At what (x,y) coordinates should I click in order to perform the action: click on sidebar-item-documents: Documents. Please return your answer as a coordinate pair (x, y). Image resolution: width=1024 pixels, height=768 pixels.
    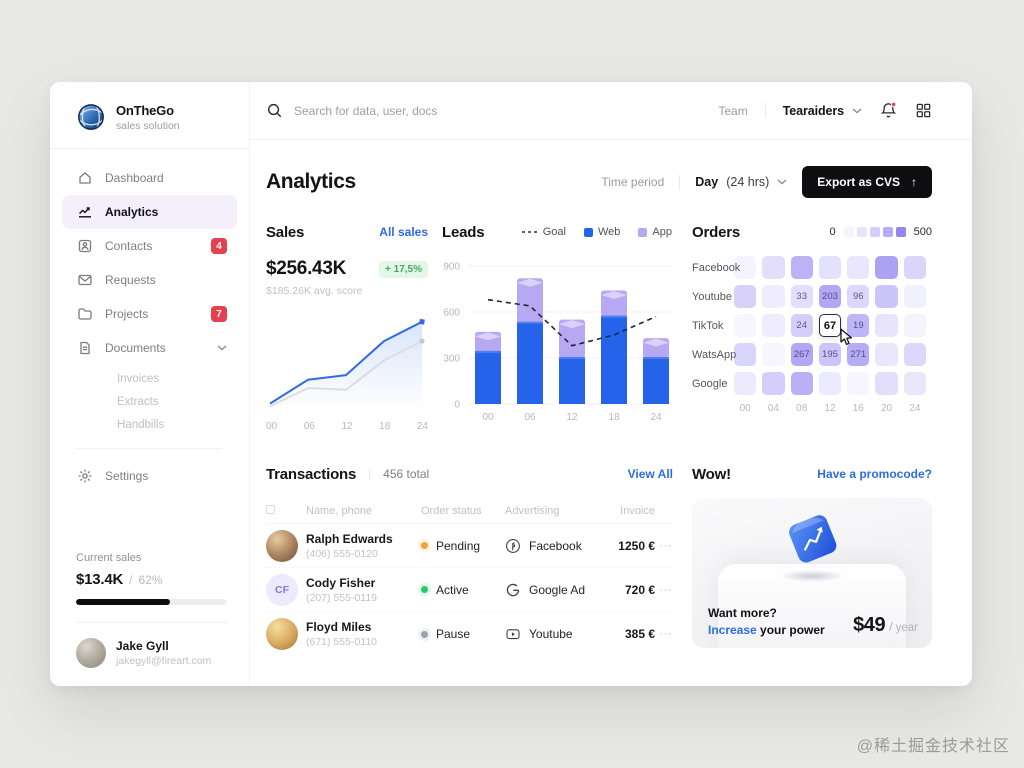
    Looking at the image, I should click on (149, 348).